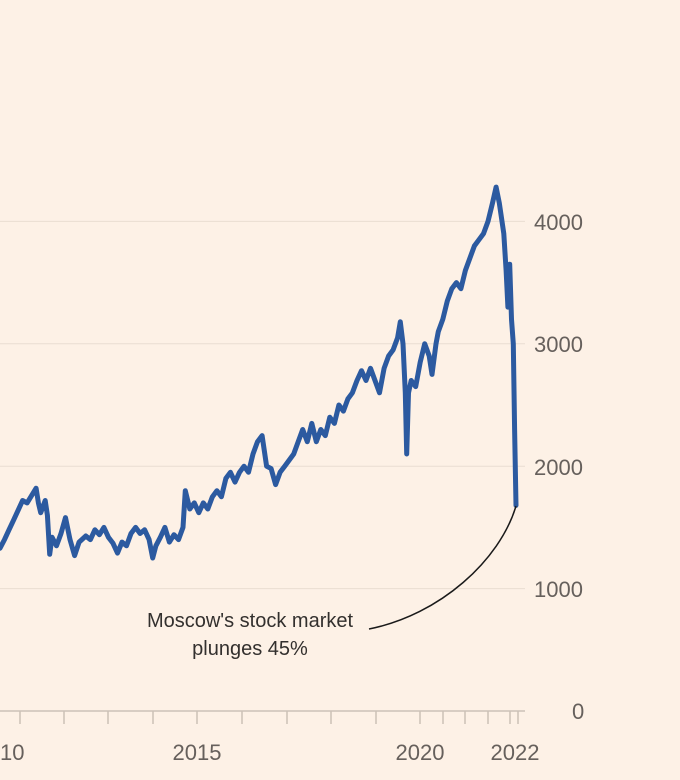 The image size is (680, 780). What do you see at coordinates (558, 222) in the screenshot?
I see `y-tick-label-4000: 4000` at bounding box center [558, 222].